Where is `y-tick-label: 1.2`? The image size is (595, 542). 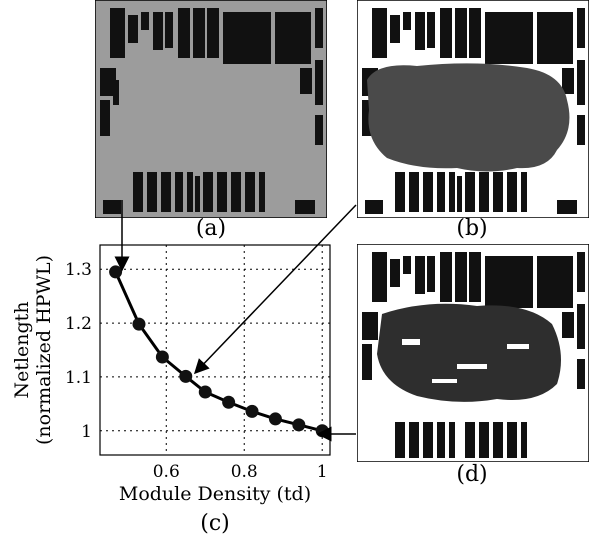
y-tick-label: 1.2 is located at coordinates (78, 324).